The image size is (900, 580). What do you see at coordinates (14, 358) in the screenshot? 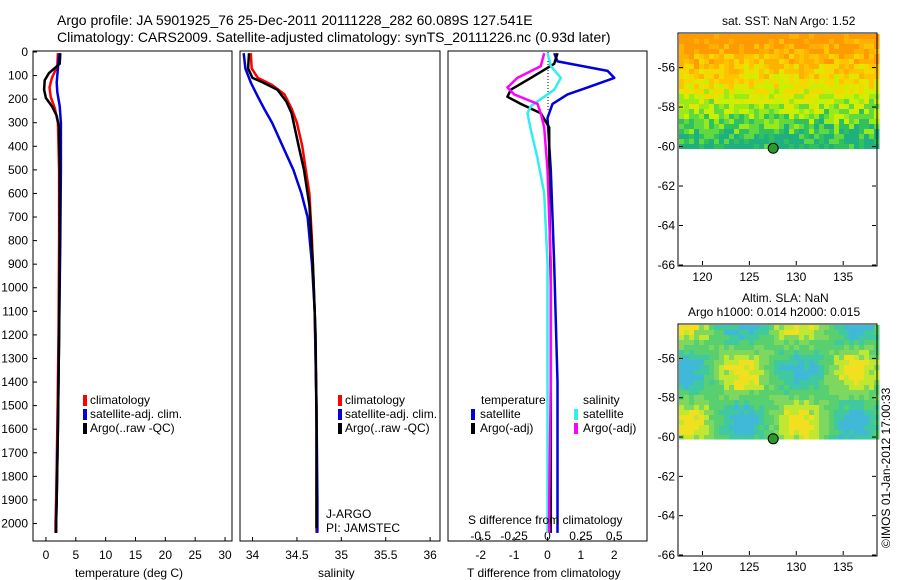
I see `depth-tick-label: 1300` at bounding box center [14, 358].